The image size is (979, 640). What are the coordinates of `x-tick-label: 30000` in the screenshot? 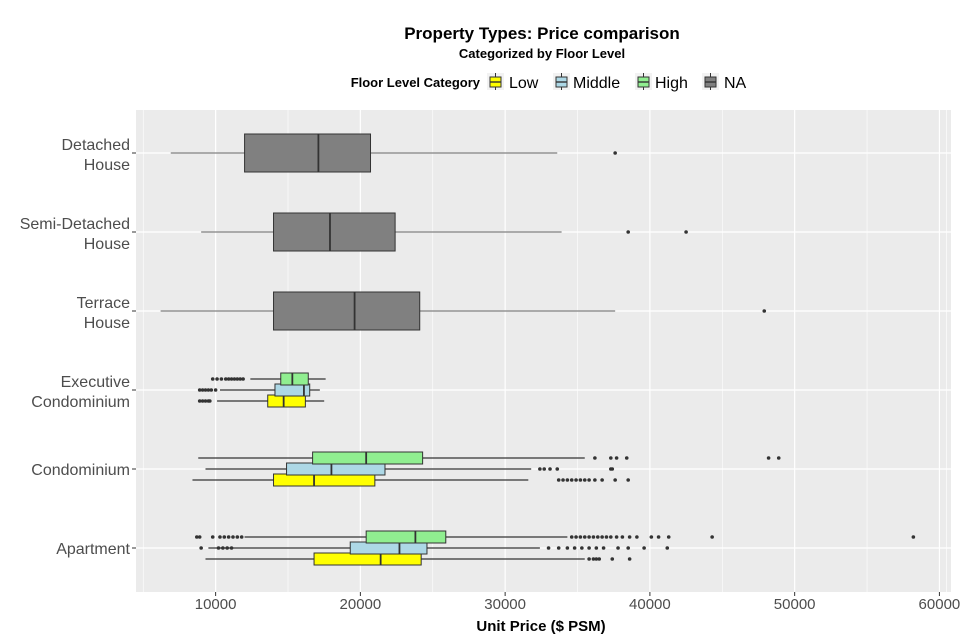 It's located at (505, 604).